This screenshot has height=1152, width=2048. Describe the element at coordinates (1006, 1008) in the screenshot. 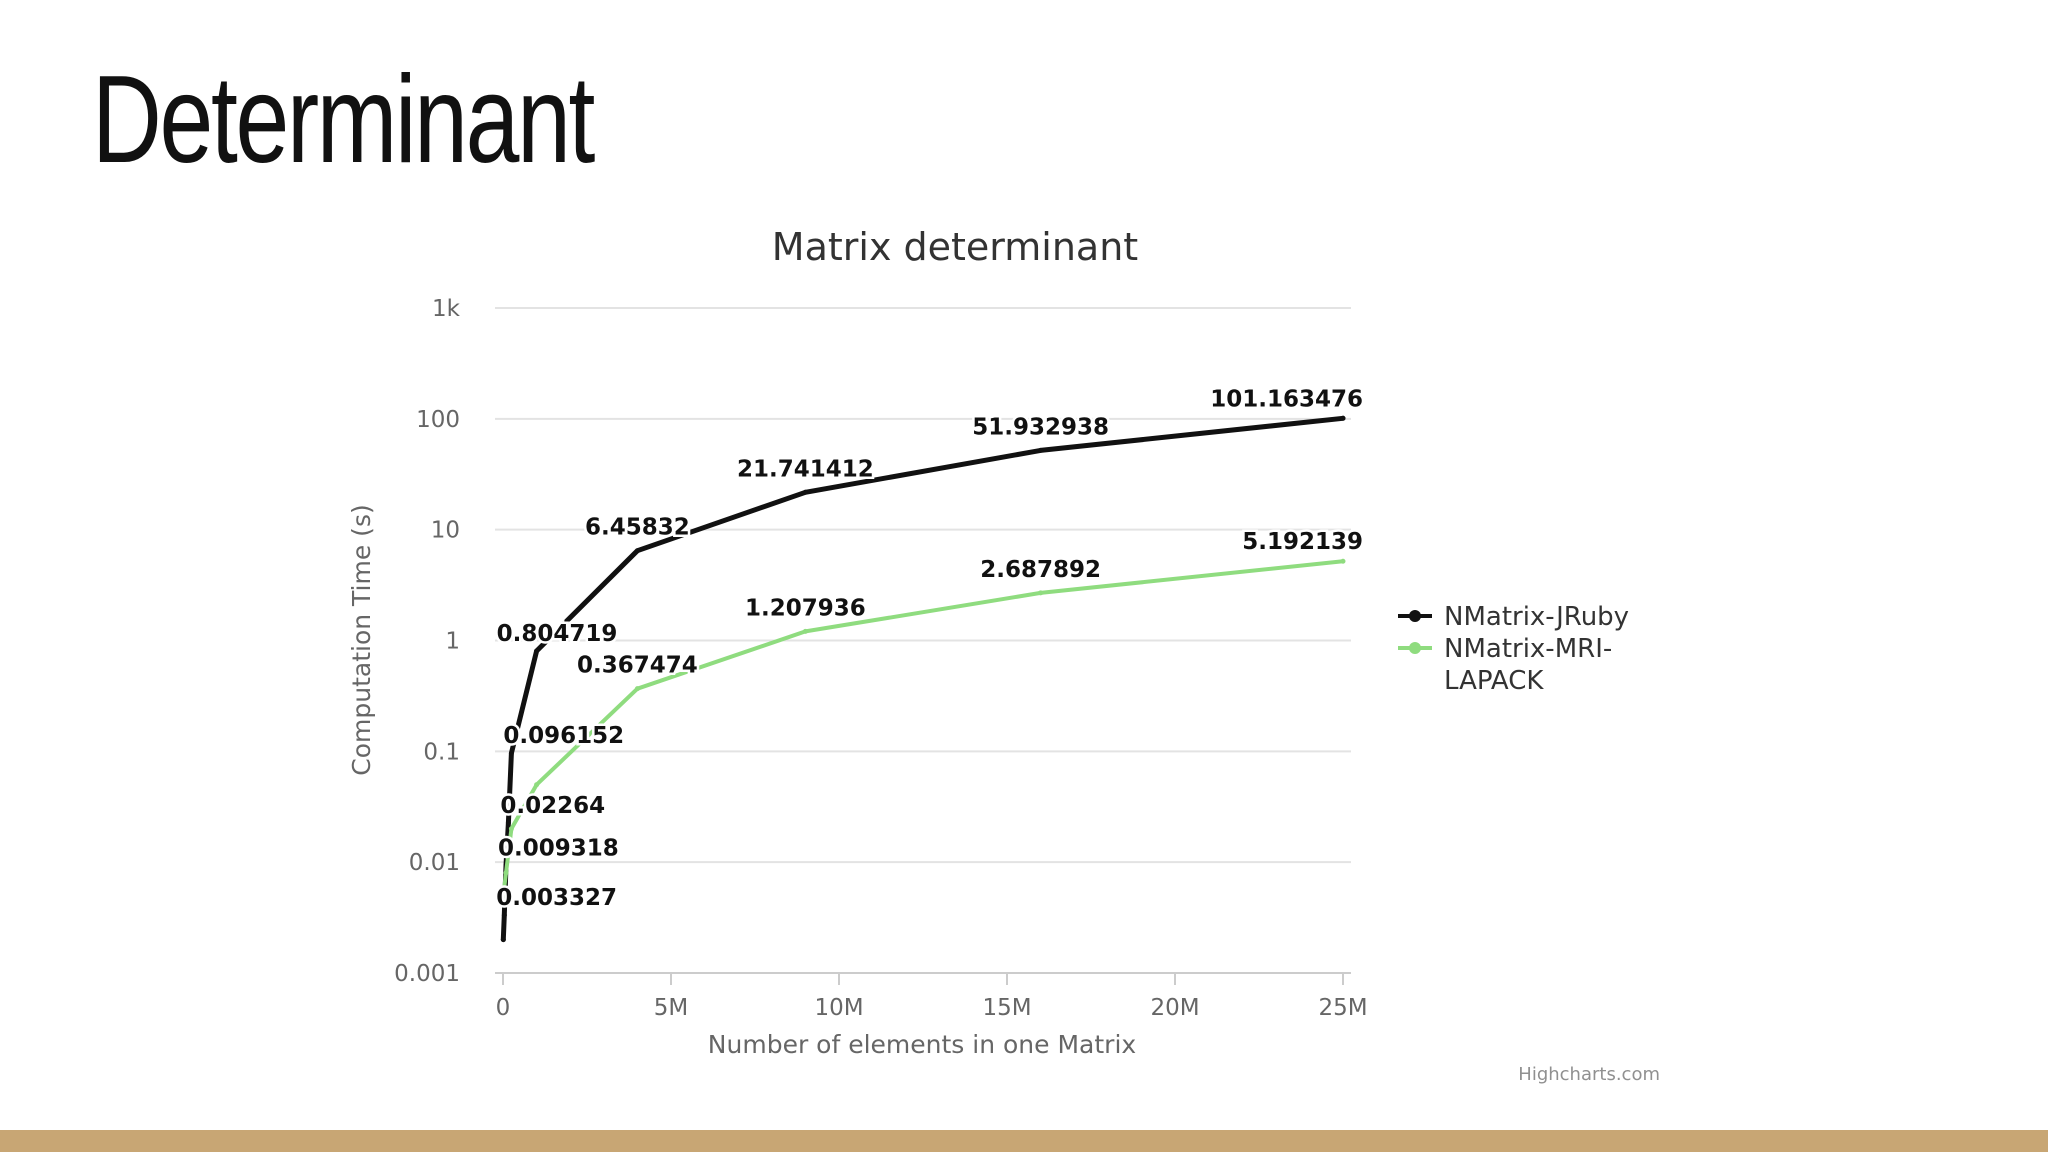

I see `x-tick-label: 15M` at that location.